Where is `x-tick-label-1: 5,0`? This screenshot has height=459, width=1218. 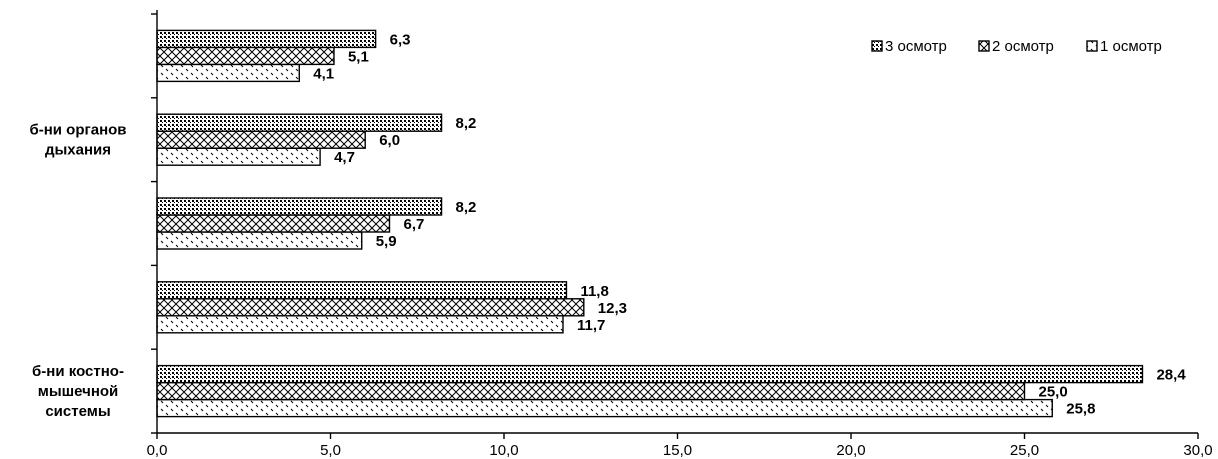
x-tick-label-1: 5,0 is located at coordinates (330, 450).